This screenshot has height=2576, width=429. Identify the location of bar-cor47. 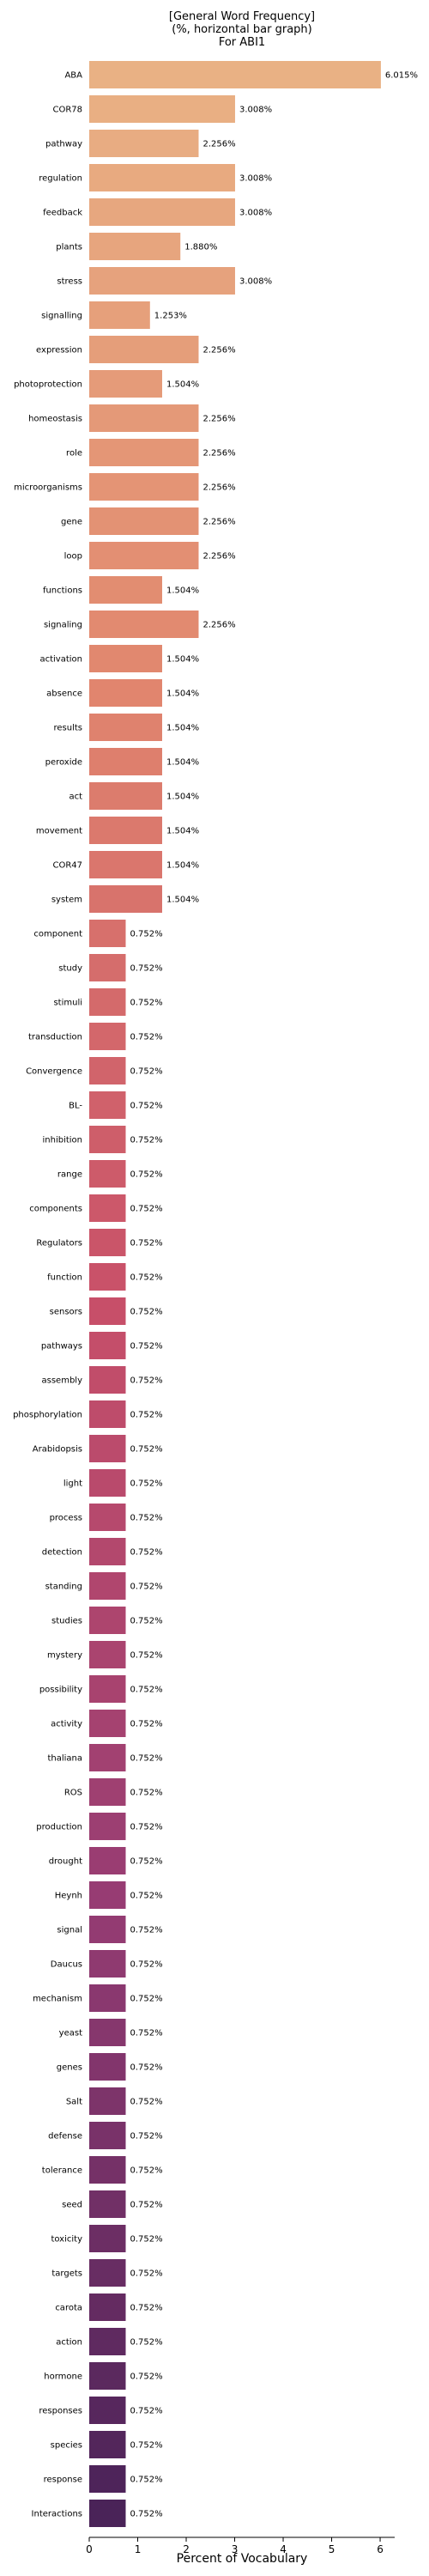
(125, 865).